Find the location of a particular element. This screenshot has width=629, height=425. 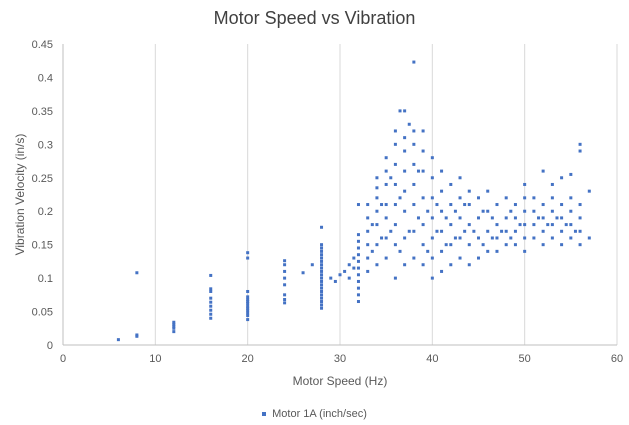

legend-label: Motor 1A (inch/sec) is located at coordinates (319, 414).